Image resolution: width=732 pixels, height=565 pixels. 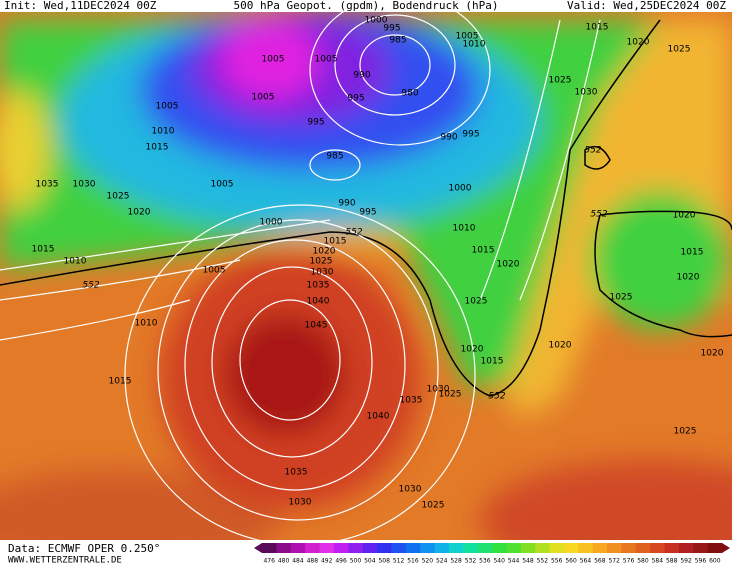 What do you see at coordinates (658, 561) in the screenshot?
I see `colorbar-label: 584` at bounding box center [658, 561].